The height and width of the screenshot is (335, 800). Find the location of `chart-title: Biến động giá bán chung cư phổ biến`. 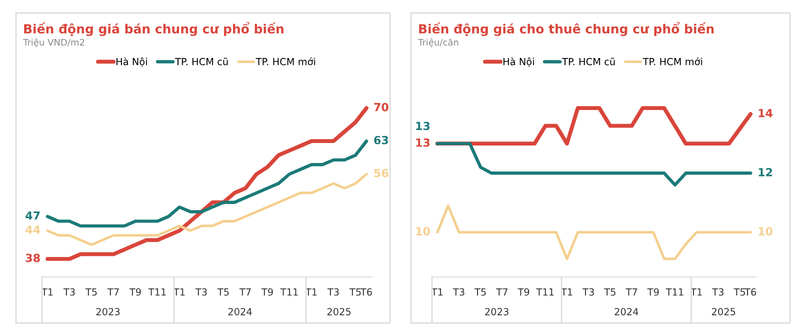

chart-title: Biến động giá bán chung cư phổ biến is located at coordinates (154, 29).